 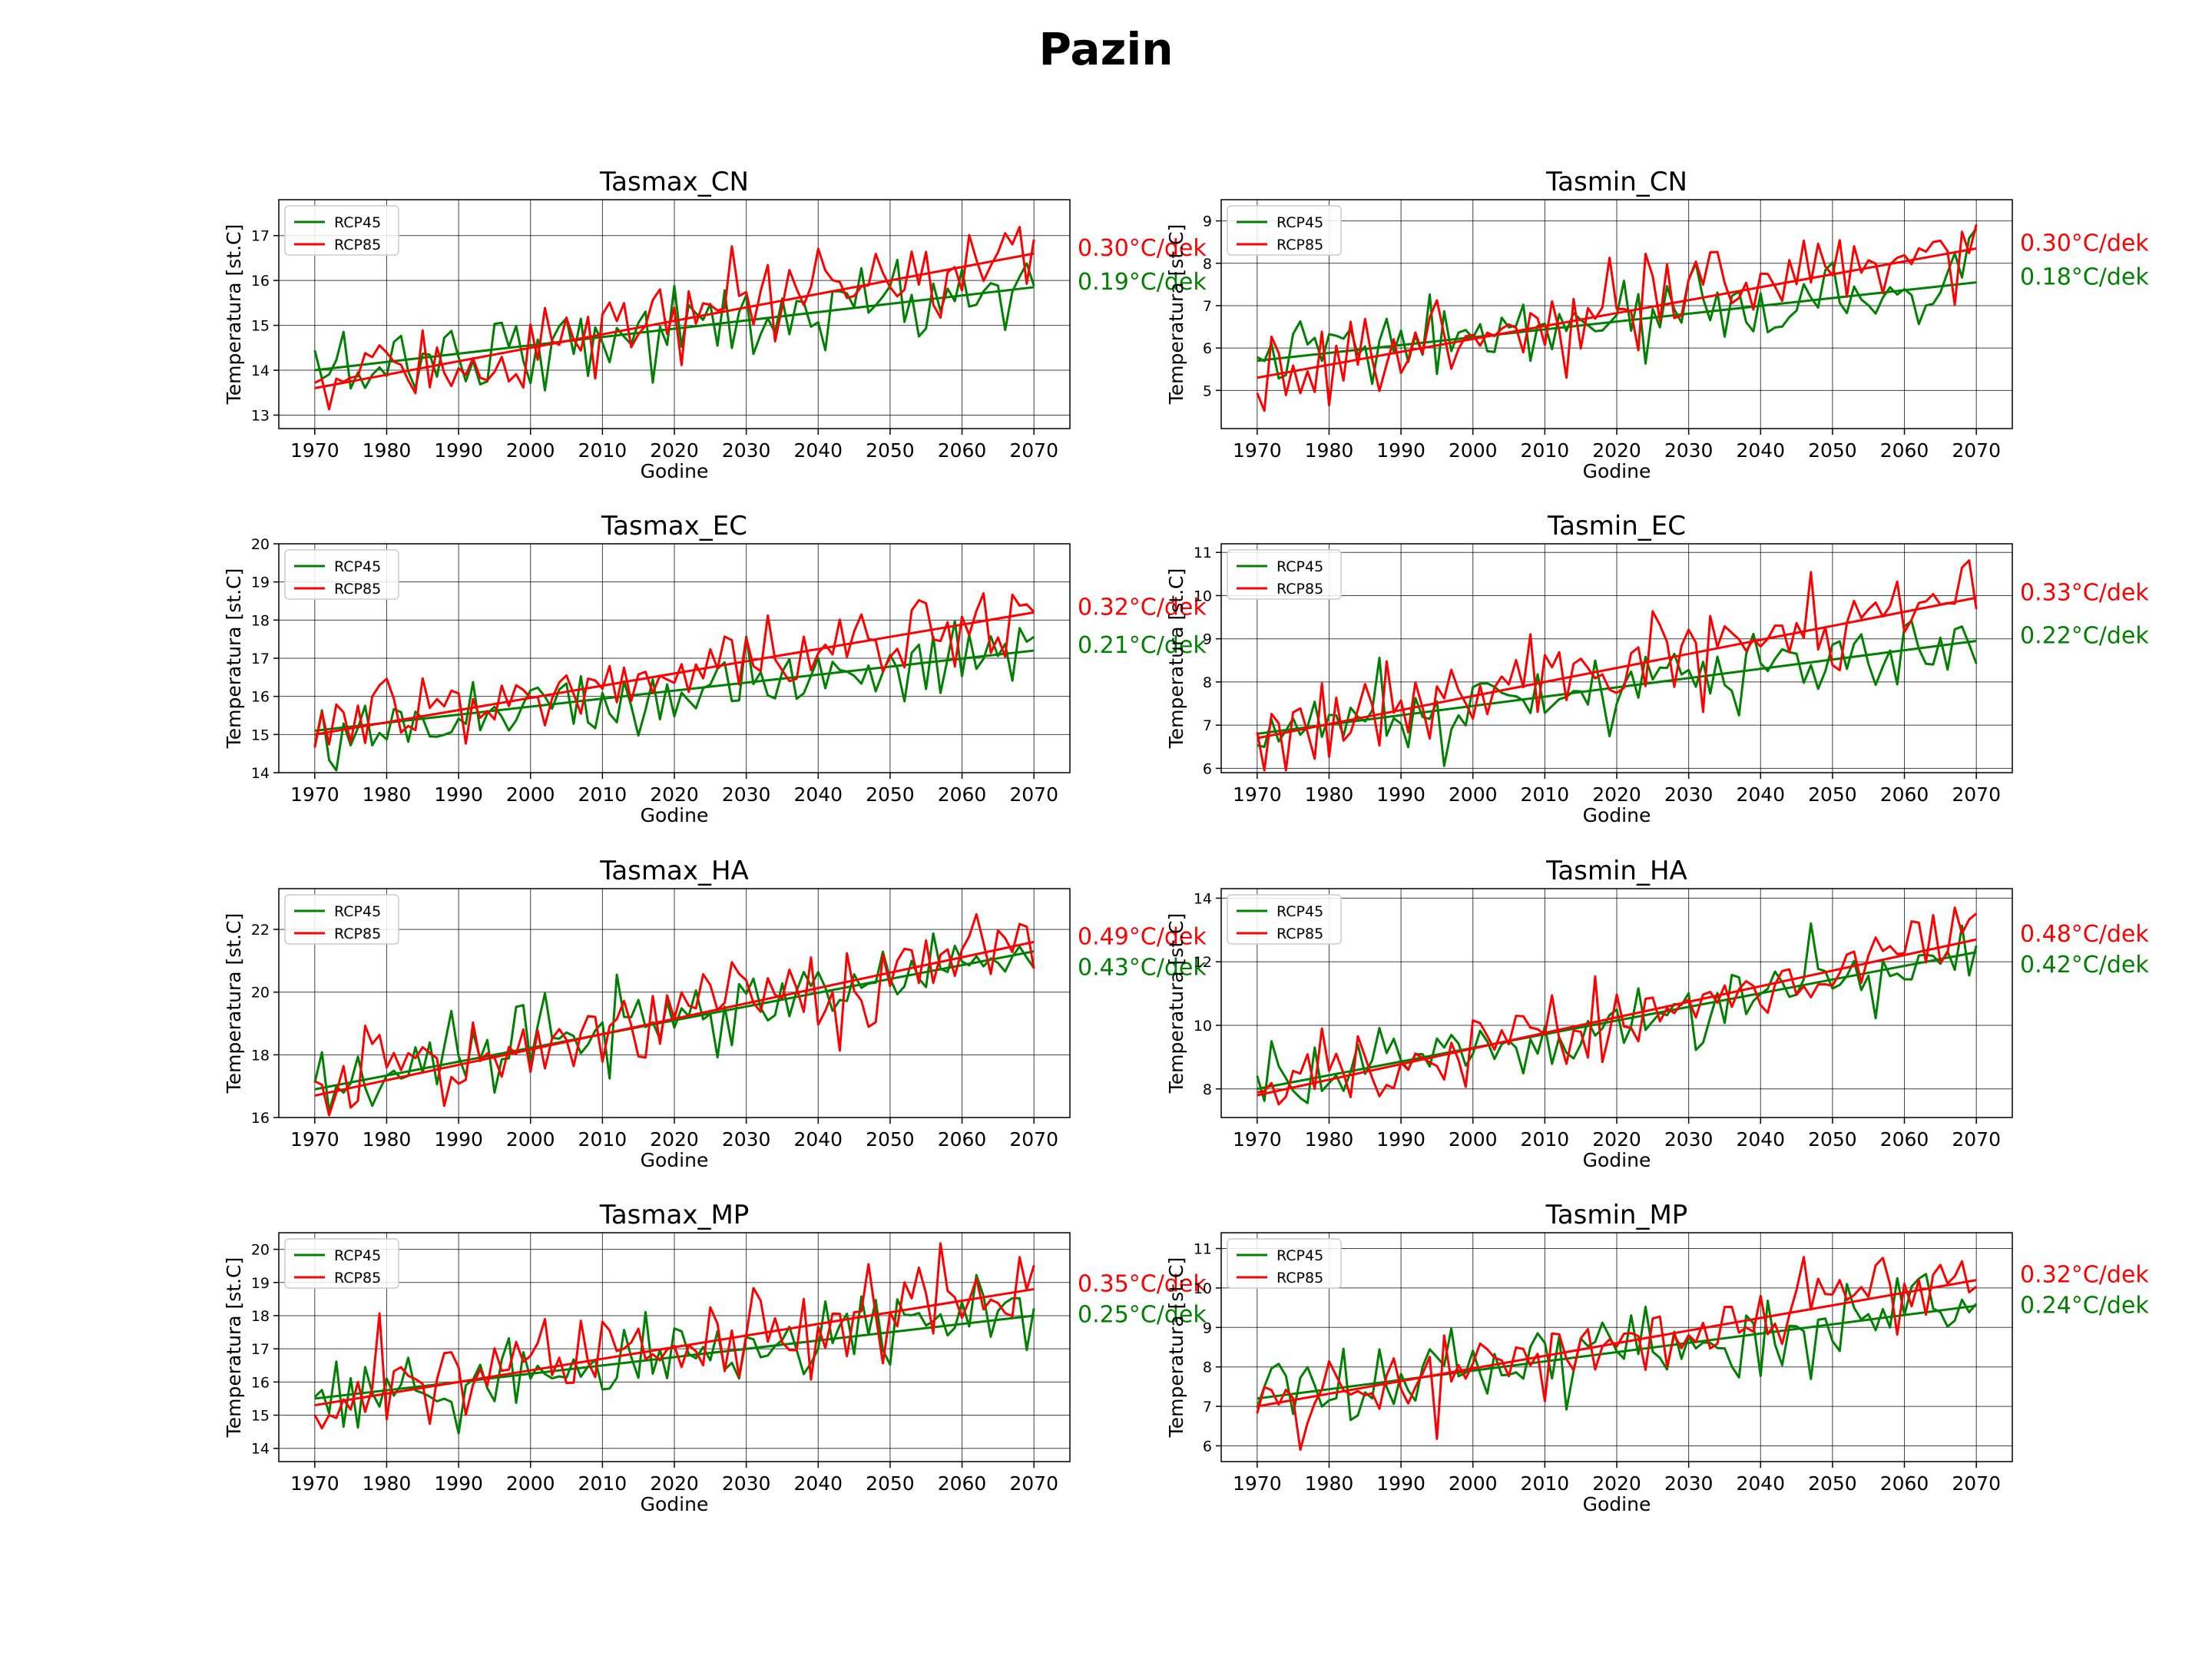 What do you see at coordinates (1142, 607) in the screenshot?
I see `trend-annotation-red: 0.32°C/dek` at bounding box center [1142, 607].